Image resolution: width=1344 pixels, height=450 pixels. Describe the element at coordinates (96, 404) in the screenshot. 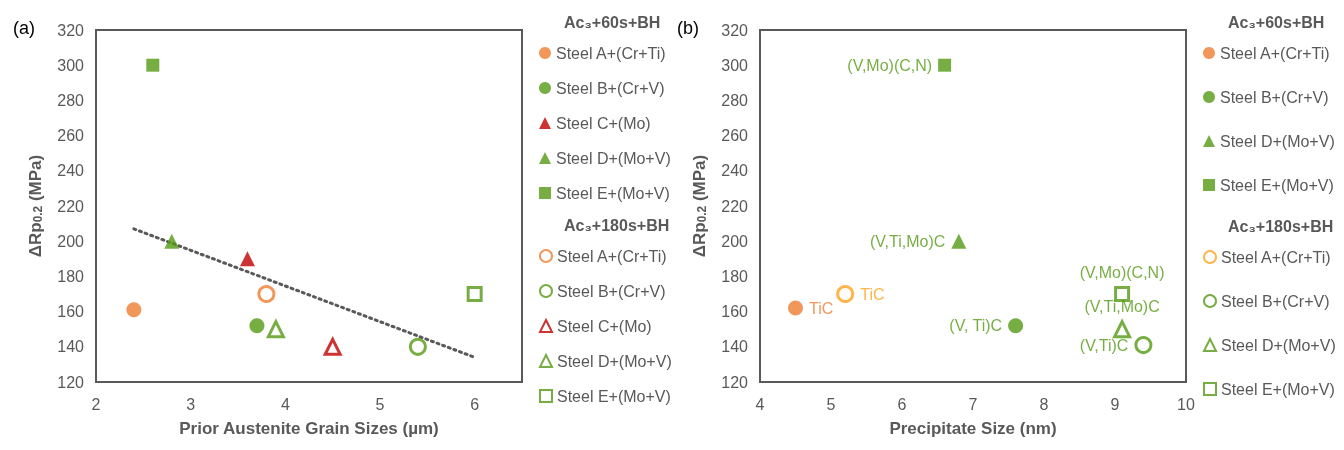

I see `x-tick-label: 2` at that location.